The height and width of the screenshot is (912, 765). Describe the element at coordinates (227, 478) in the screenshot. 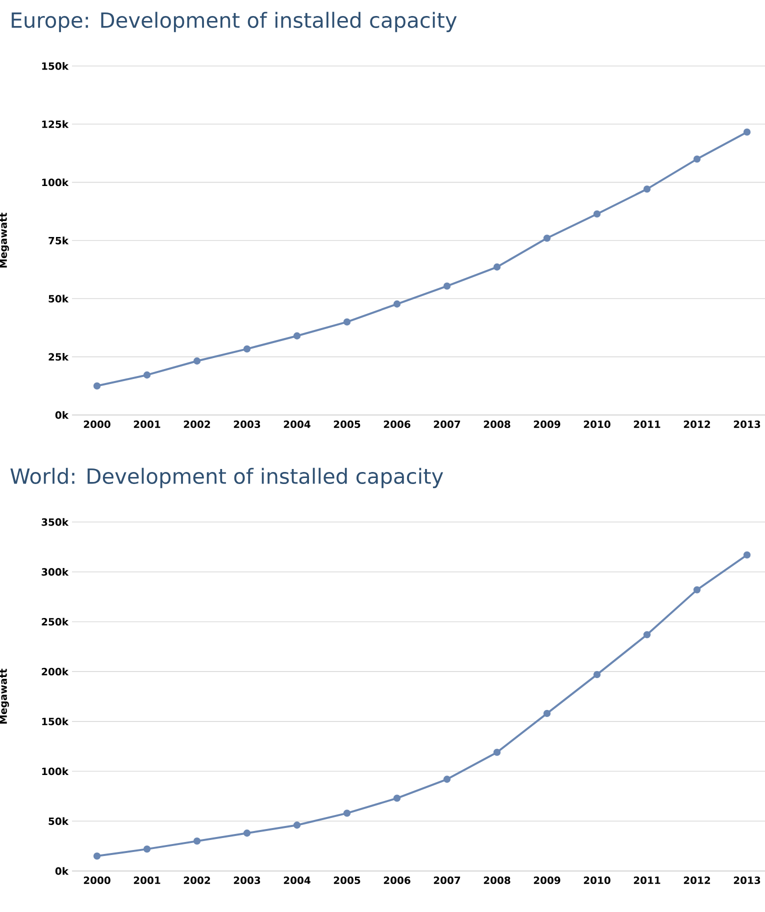

I see `chart-title: World: Development of installed capacity` at that location.